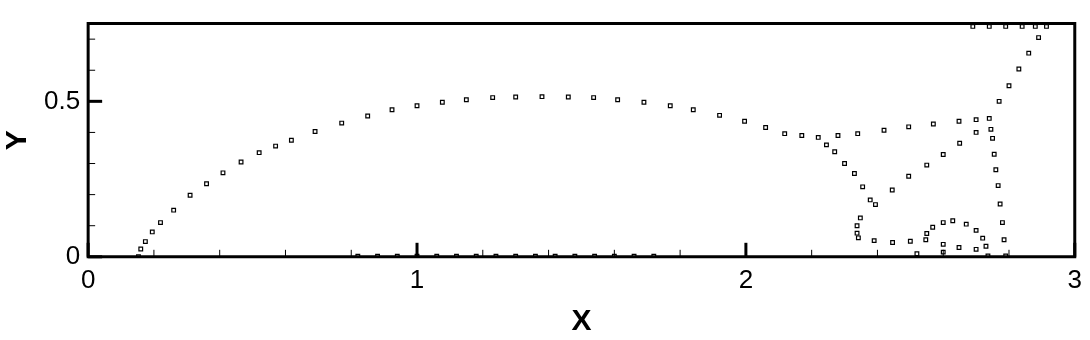 Image resolution: width=1090 pixels, height=340 pixels. I want to click on x-tick-label: 3, so click(1074, 278).